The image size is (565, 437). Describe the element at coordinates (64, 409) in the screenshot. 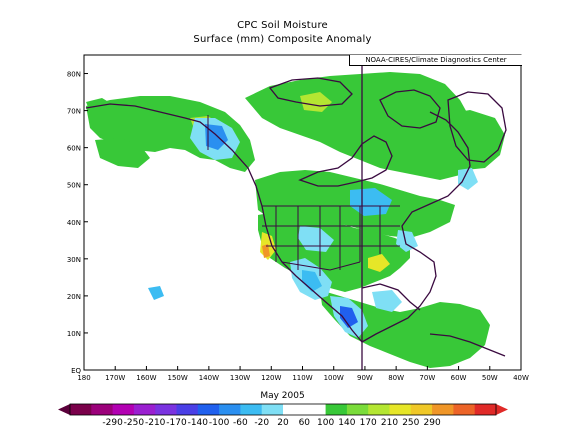

I see `colorbar-min-arrow` at that location.